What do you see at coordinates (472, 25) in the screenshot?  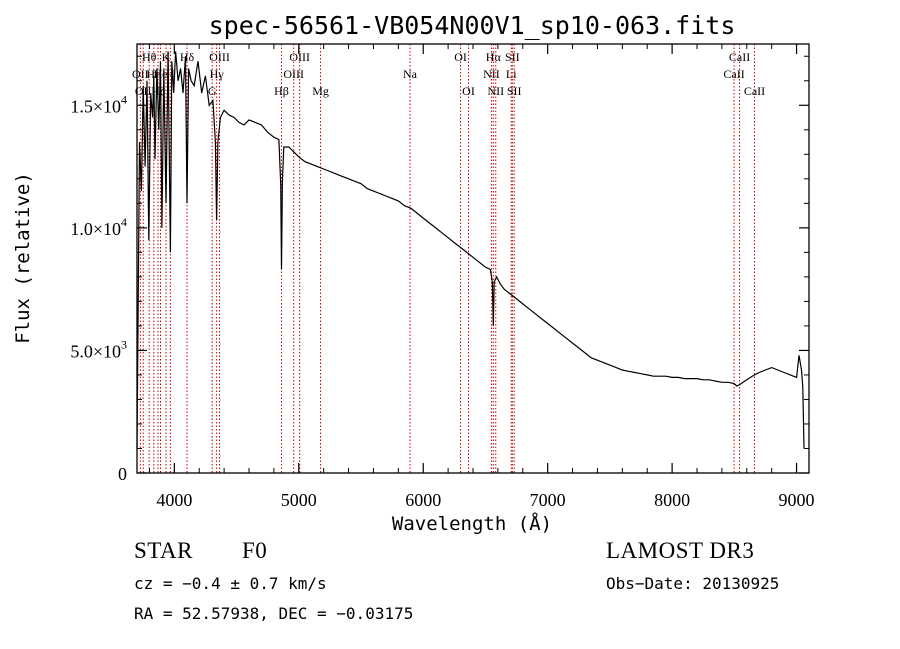 I see `chart-title: spec-56561-VB054N00V1_sp10-063.fits` at bounding box center [472, 25].